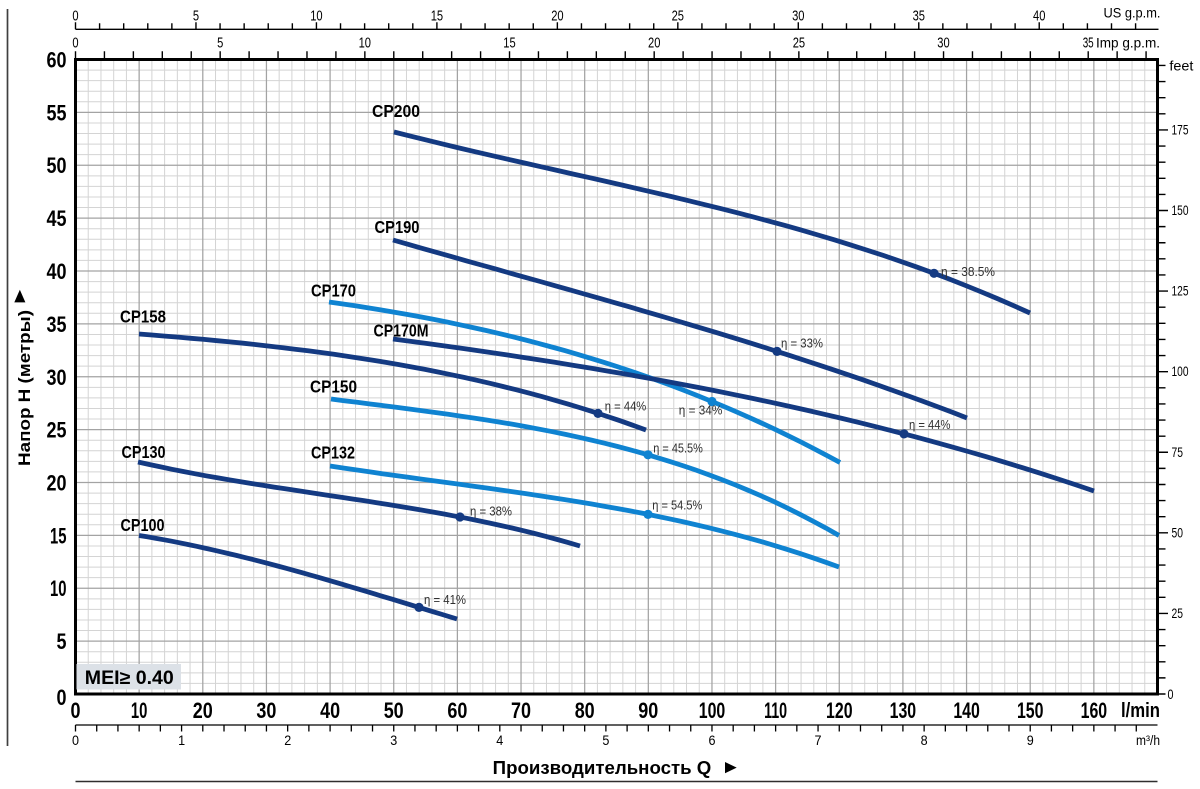 This screenshot has width=1200, height=789. Describe the element at coordinates (401, 331) in the screenshot. I see `svg-text: CP170M` at that location.